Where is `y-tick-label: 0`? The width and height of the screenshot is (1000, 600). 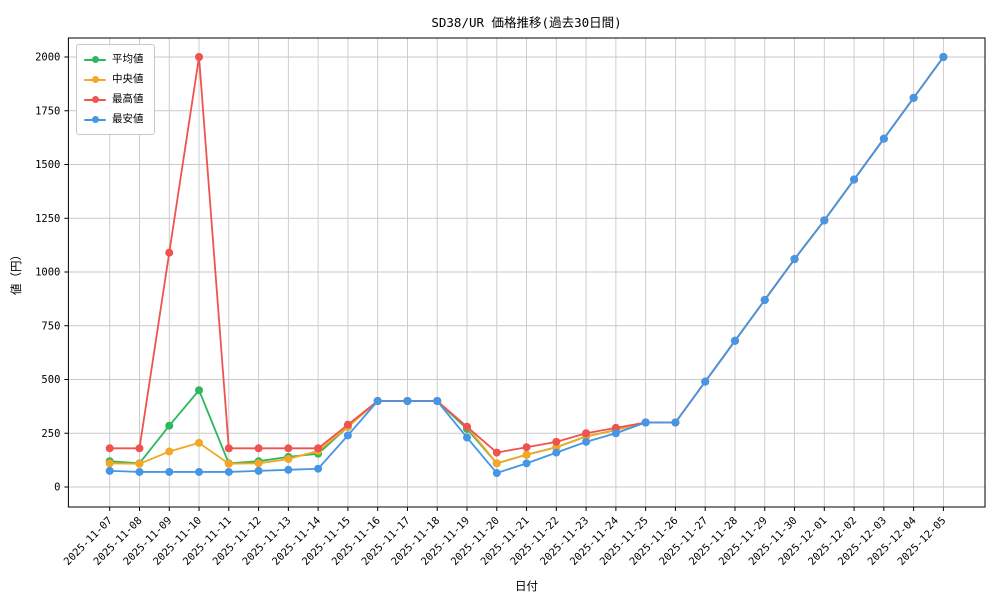 y-tick-label: 0 is located at coordinates (57, 488).